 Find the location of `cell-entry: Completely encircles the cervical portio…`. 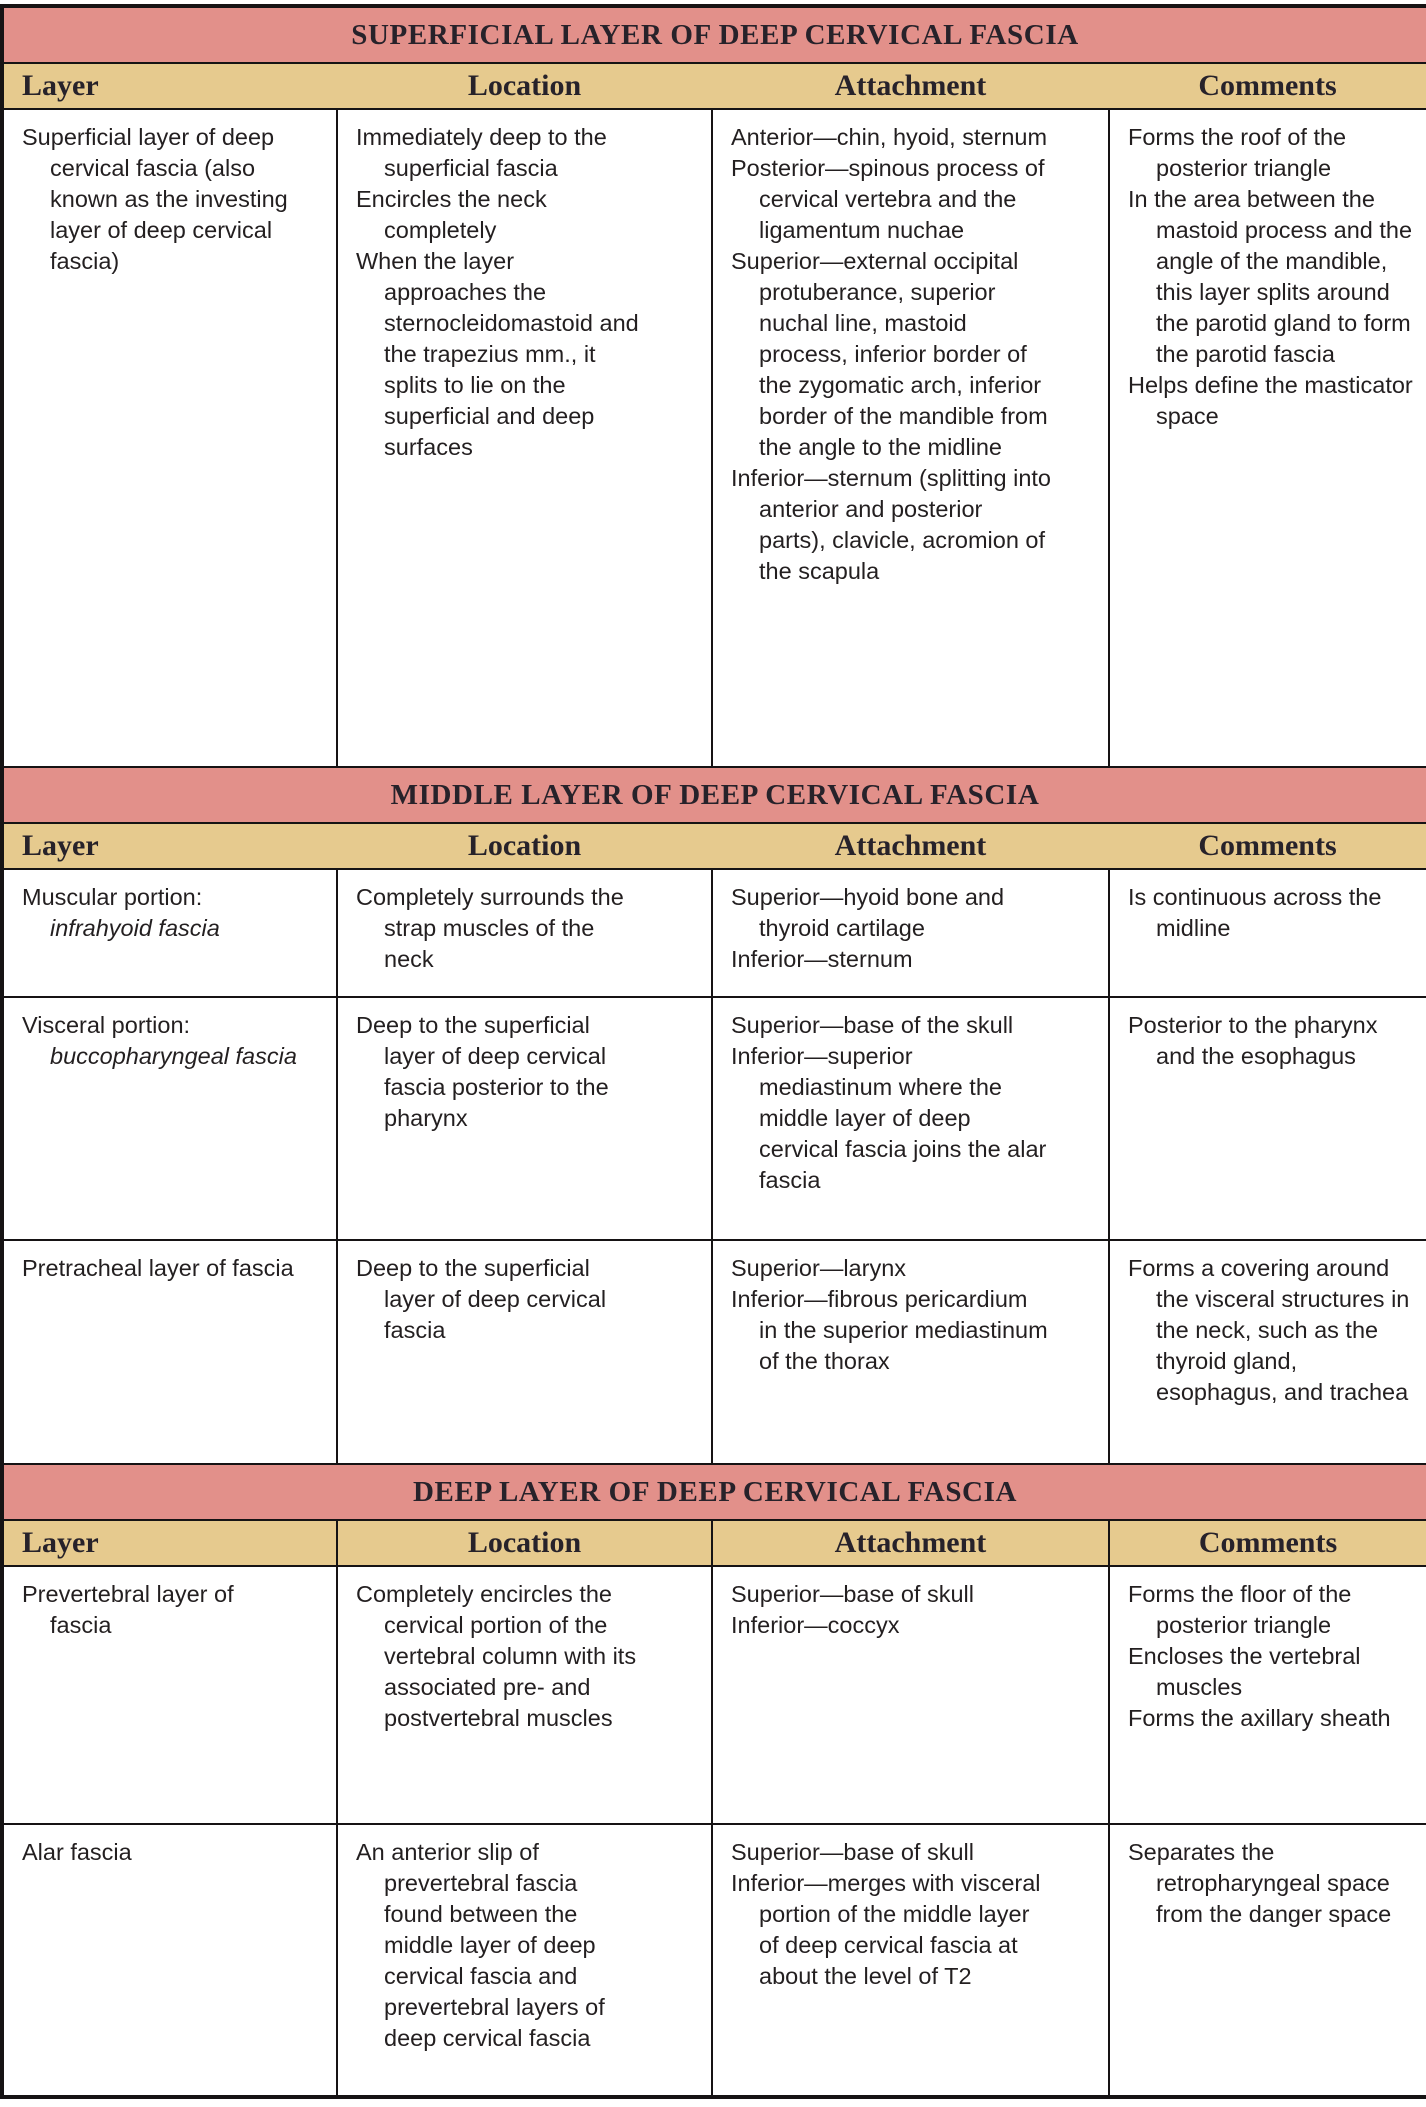

cell-entry: Completely encircles the cervical portio… is located at coordinates (496, 1656).